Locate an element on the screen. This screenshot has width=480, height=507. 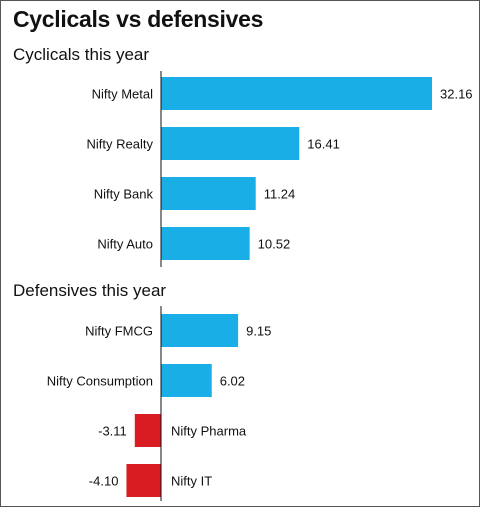
category-label-0-0: Nifty Metal is located at coordinates (123, 94).